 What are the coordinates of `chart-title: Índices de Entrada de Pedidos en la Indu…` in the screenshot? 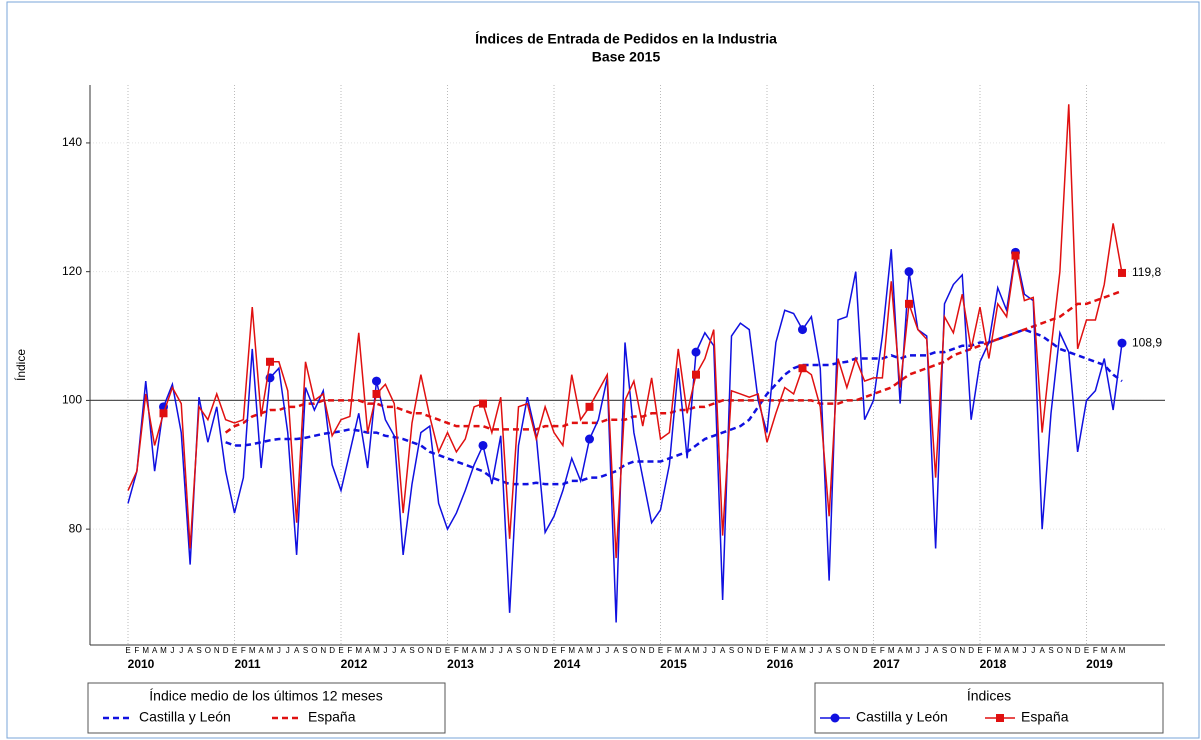 It's located at (626, 39).